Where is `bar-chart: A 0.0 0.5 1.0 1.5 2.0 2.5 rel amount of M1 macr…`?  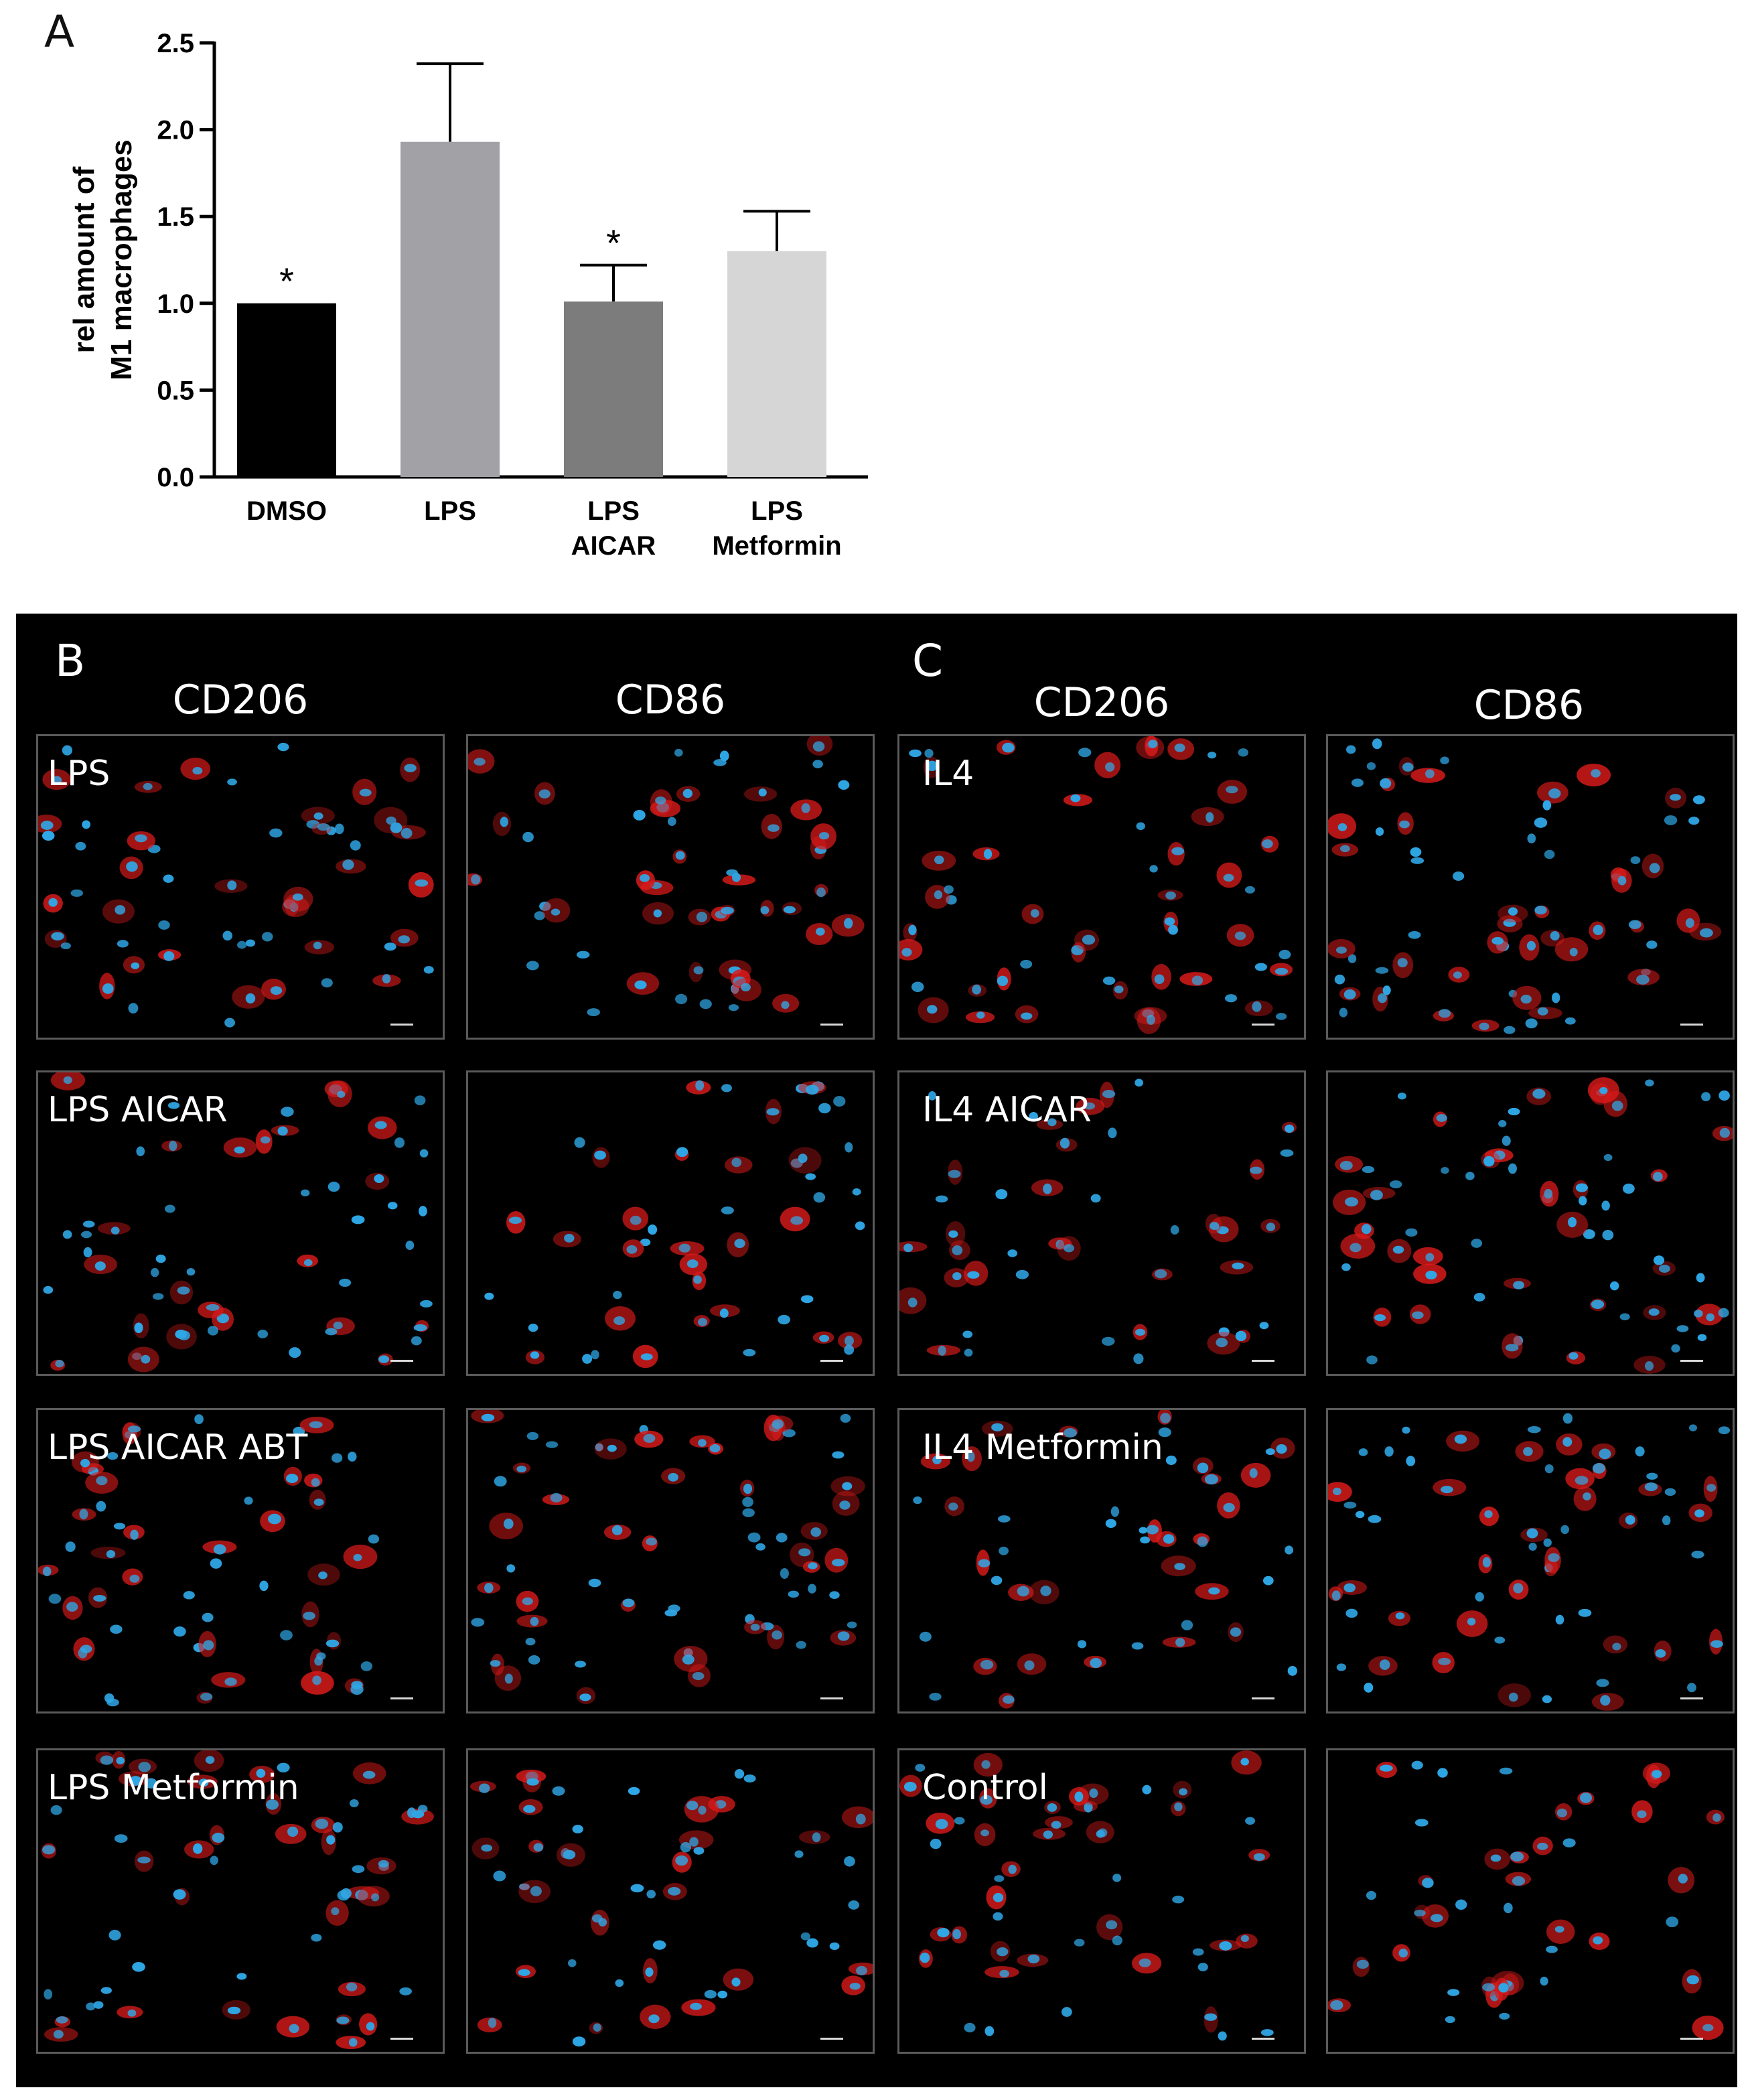 bar-chart: A 0.0 0.5 1.0 1.5 2.0 2.5 rel amount of M1 macr… is located at coordinates (456, 284).